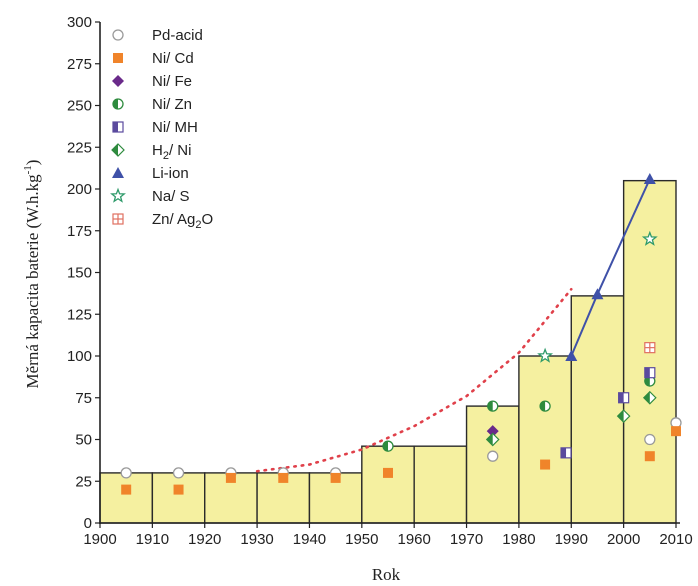 This screenshot has height=586, width=698. Describe the element at coordinates (170, 173) in the screenshot. I see `legend-label-6: Li-ion` at that location.